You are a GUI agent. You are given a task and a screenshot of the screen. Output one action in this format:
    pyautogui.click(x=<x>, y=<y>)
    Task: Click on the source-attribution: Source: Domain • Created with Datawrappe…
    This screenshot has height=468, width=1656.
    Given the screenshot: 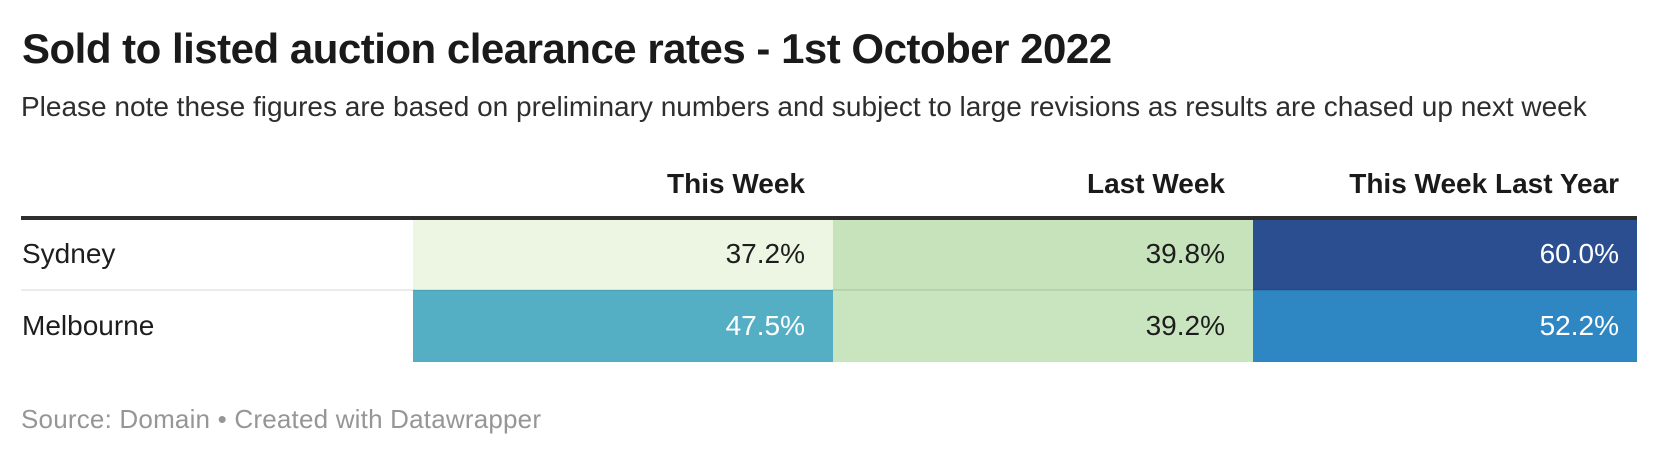 What is the action you would take?
    pyautogui.click(x=281, y=418)
    